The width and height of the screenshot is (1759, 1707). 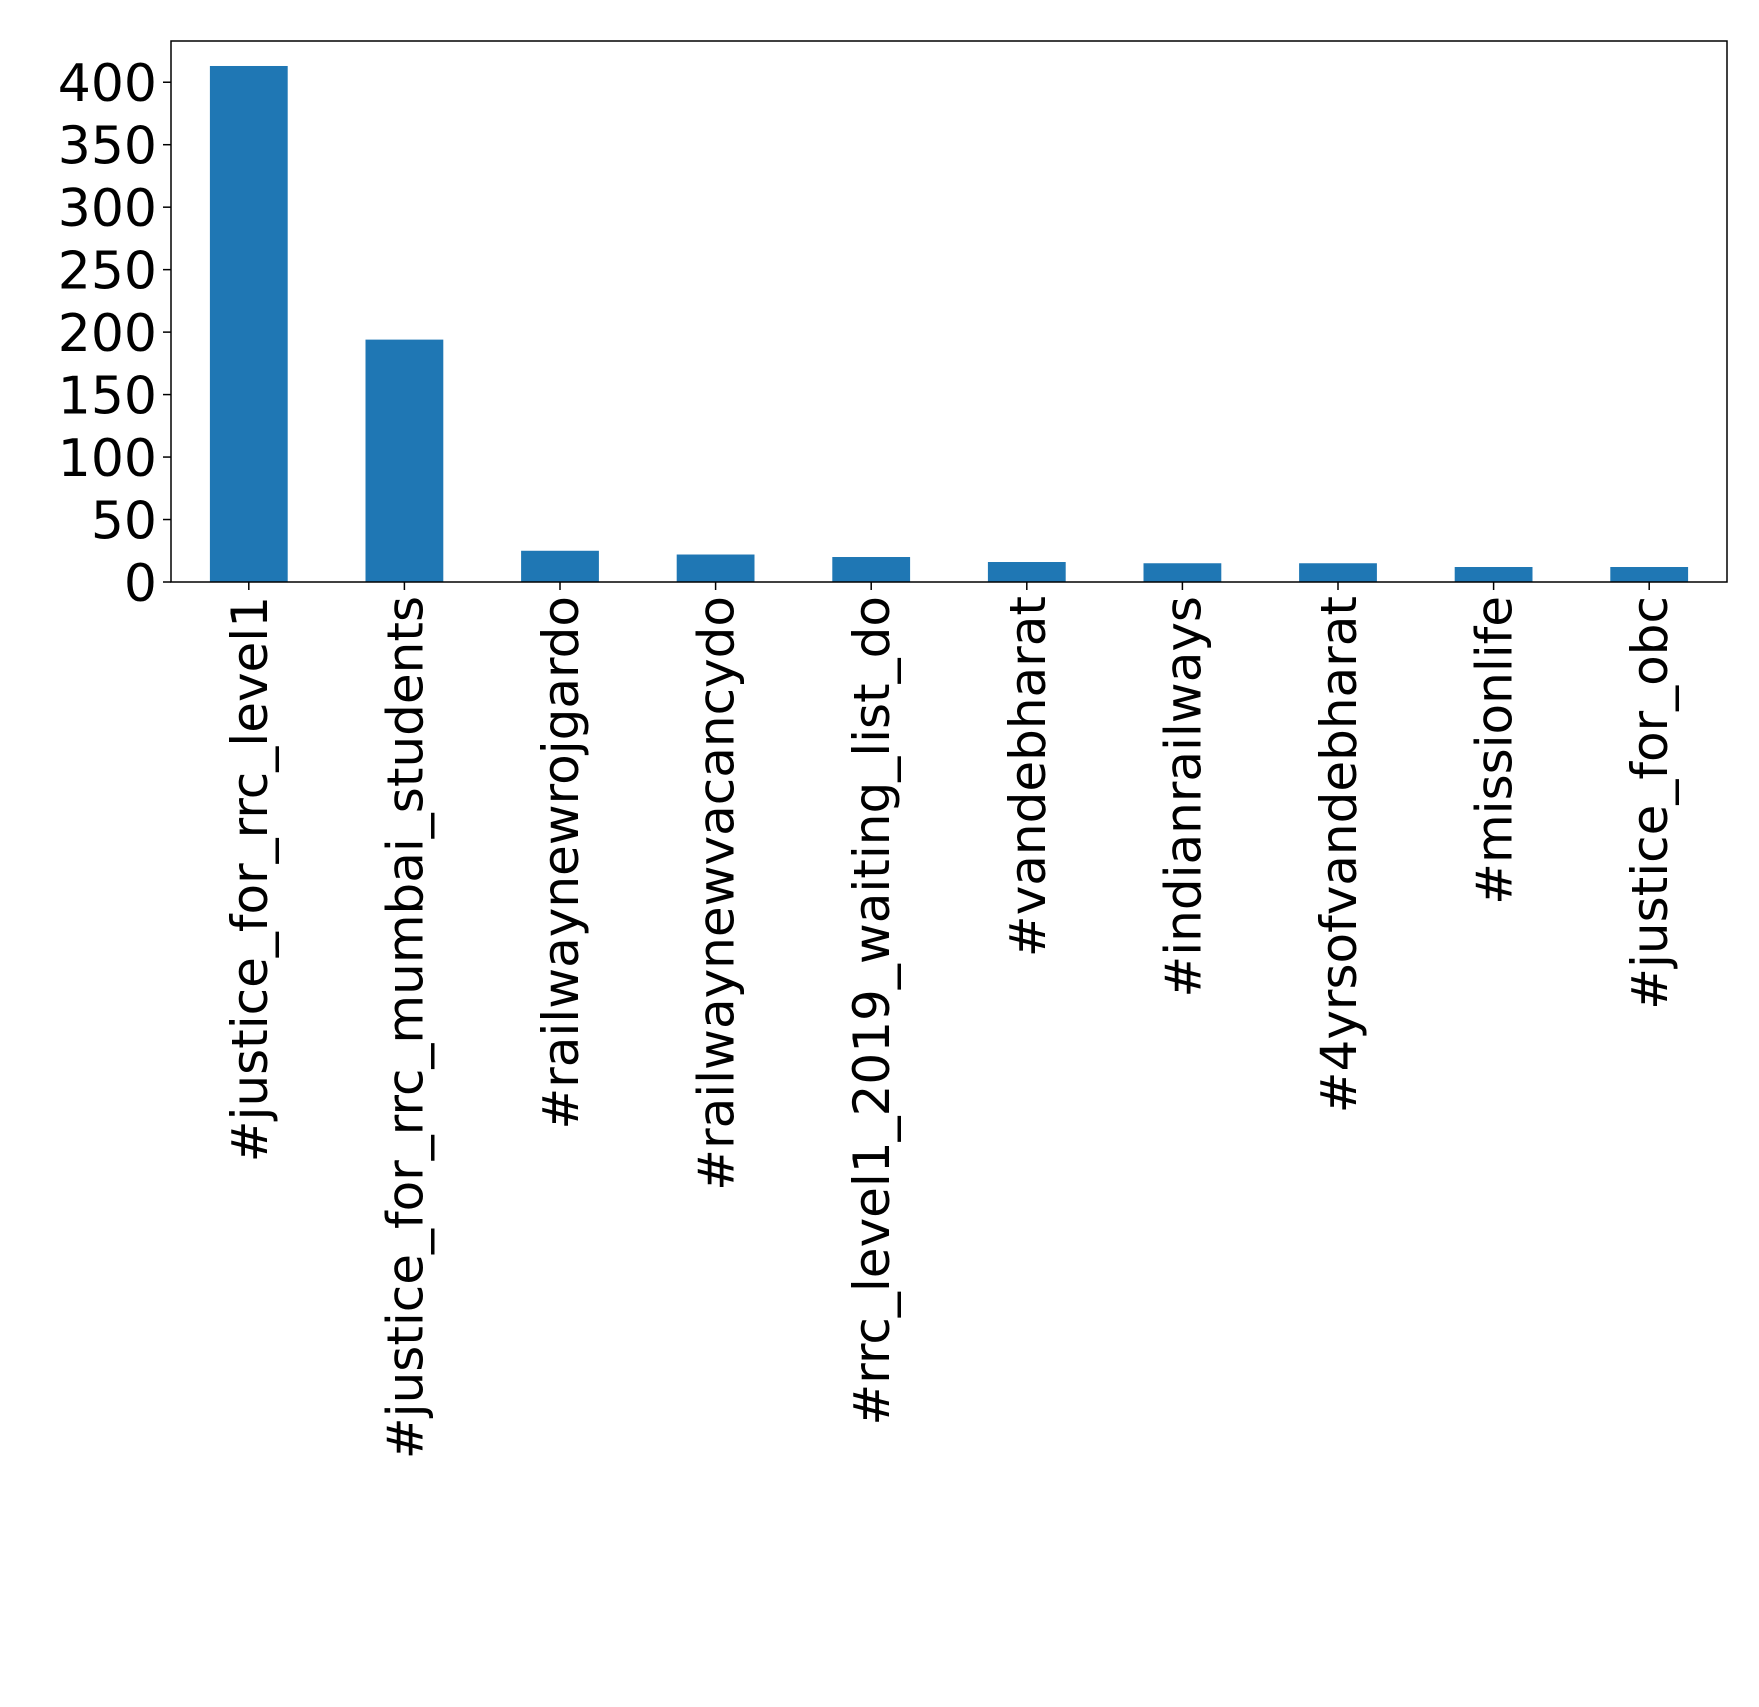 I want to click on x-tick-label-5: #vandebharat, so click(x=1028, y=776).